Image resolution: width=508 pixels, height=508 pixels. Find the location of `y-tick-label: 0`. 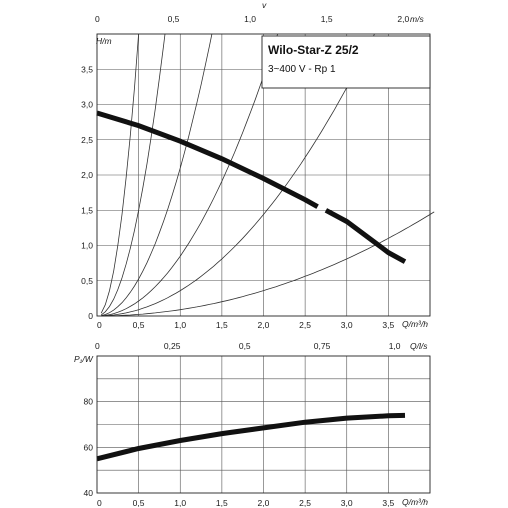

y-tick-label: 0 is located at coordinates (90, 316).